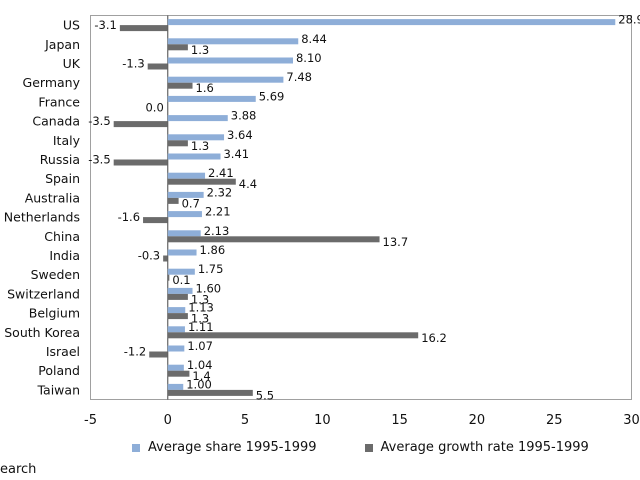 This screenshot has width=640, height=480. What do you see at coordinates (220, 192) in the screenshot?
I see `value-label-share: 2.32` at bounding box center [220, 192].